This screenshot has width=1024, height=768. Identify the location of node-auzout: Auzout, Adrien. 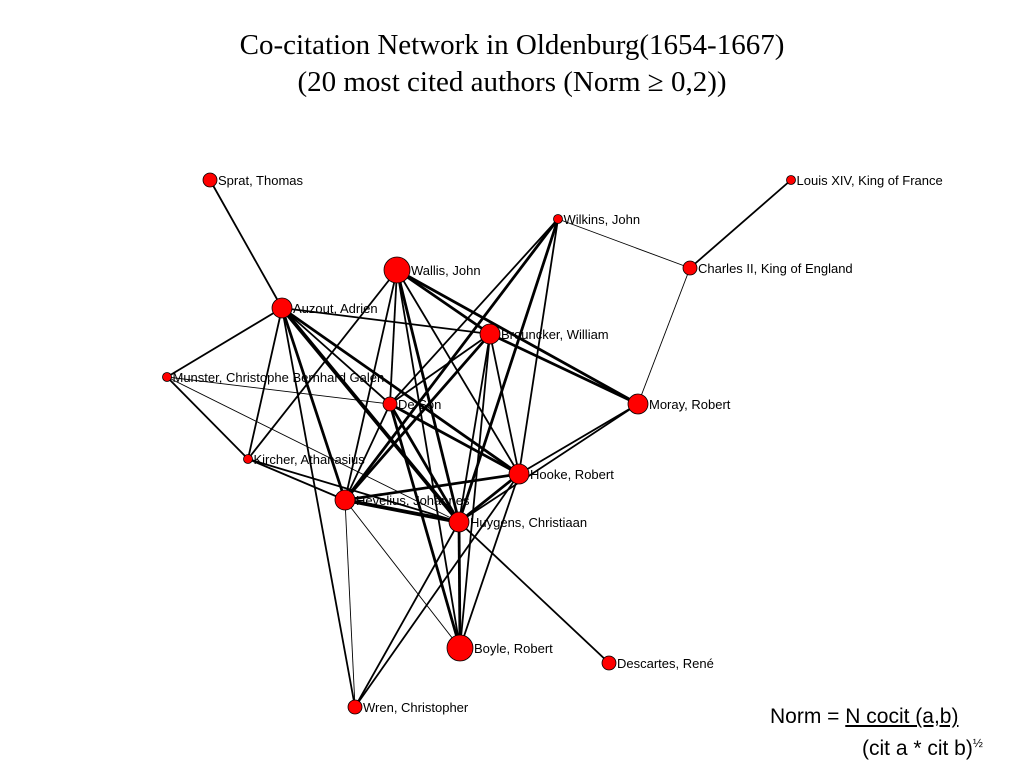
(324, 308).